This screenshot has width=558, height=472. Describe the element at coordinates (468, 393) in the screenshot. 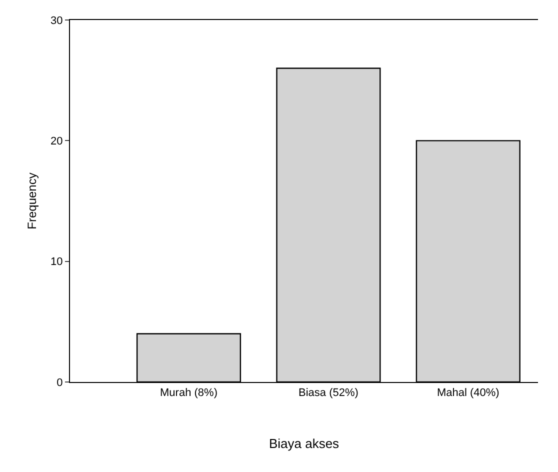

I see `x-tick-label: Mahal (40%)` at that location.